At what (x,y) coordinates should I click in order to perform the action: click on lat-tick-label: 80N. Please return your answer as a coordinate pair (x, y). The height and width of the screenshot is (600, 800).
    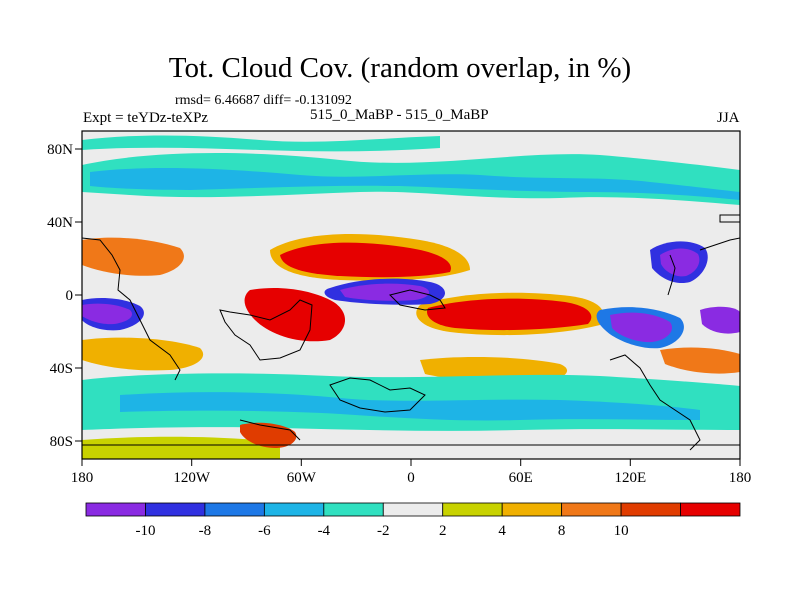
    Looking at the image, I should click on (60, 150).